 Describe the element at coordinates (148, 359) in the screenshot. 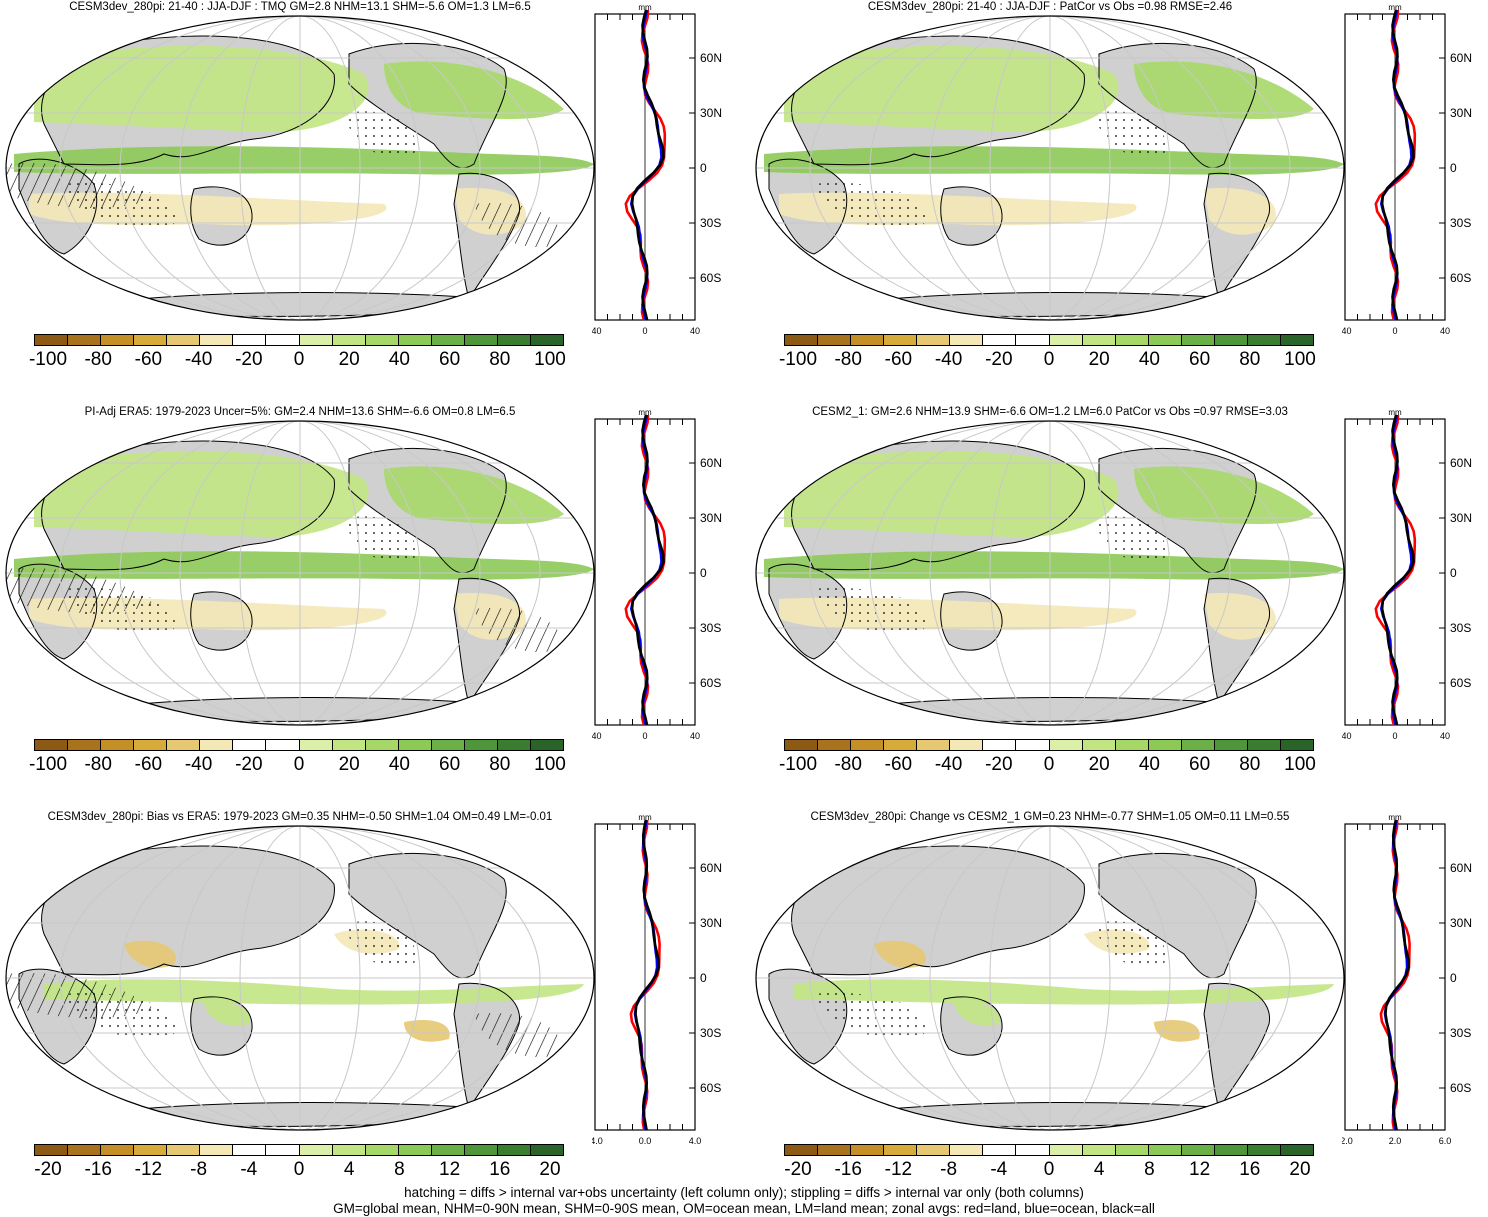

I see `colorbar-label: -60` at that location.